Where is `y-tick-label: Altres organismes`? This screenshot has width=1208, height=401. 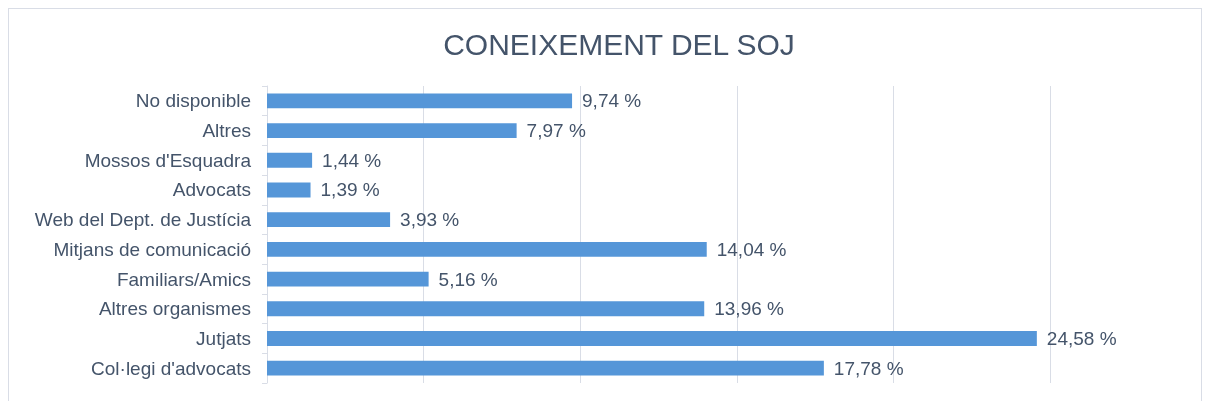
y-tick-label: Altres organismes is located at coordinates (174, 309).